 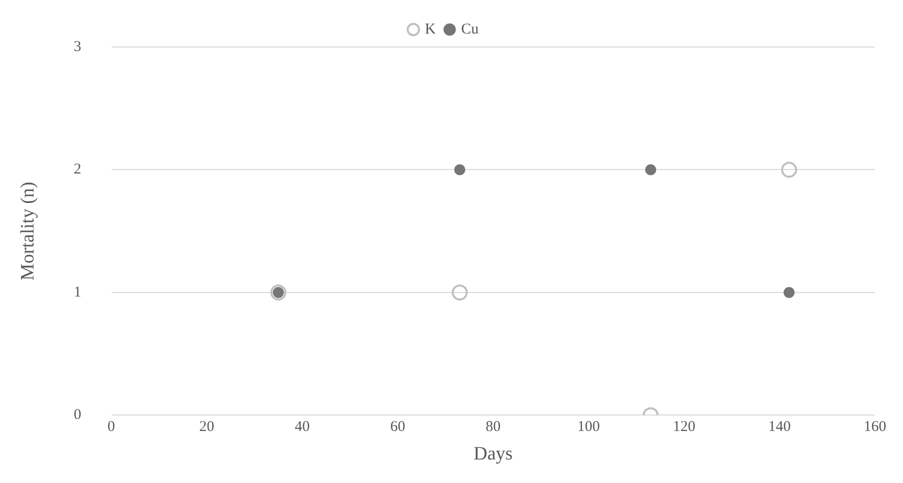 I want to click on x-tick-label: 120, so click(x=684, y=427).